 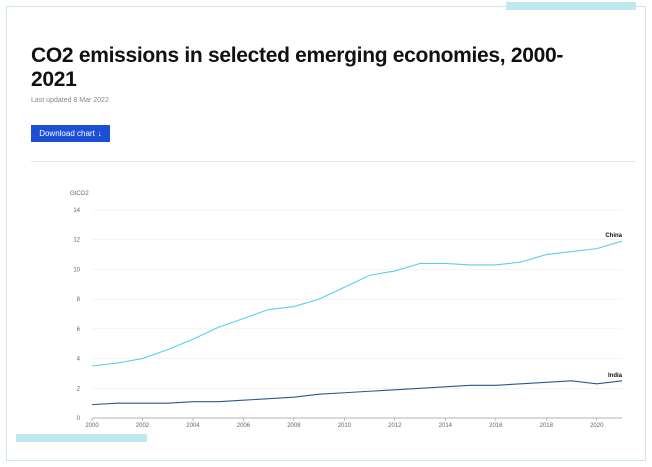 What do you see at coordinates (79, 389) in the screenshot?
I see `y-tick-label: 2` at bounding box center [79, 389].